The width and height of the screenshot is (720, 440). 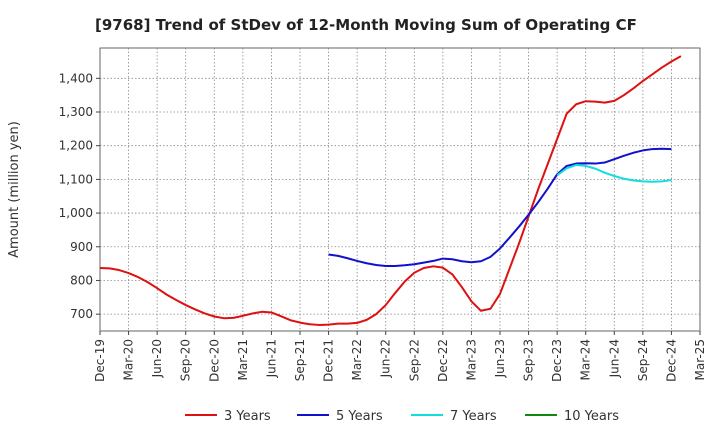 What do you see at coordinates (471, 359) in the screenshot?
I see `x-tick-label: Mar-23` at bounding box center [471, 359].